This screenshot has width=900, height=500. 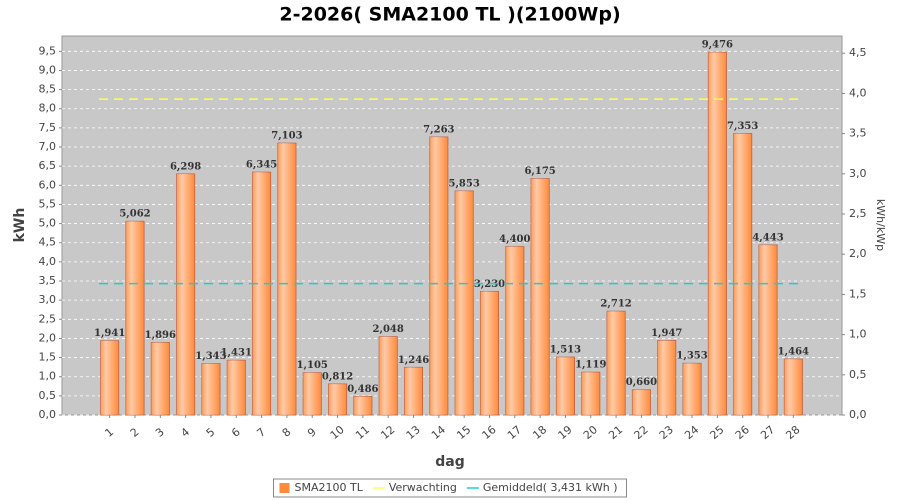 What do you see at coordinates (286, 136) in the screenshot?
I see `value-label: 7,103` at bounding box center [286, 136].